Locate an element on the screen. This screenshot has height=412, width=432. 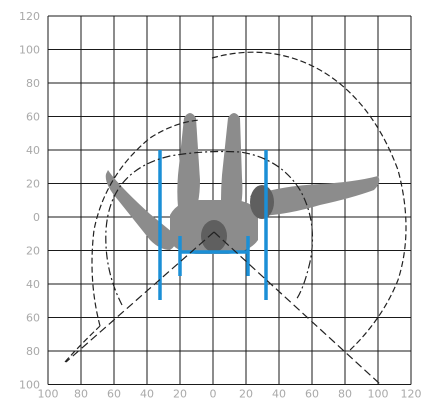
y-tick-label: 120 is located at coordinates (29, 16).